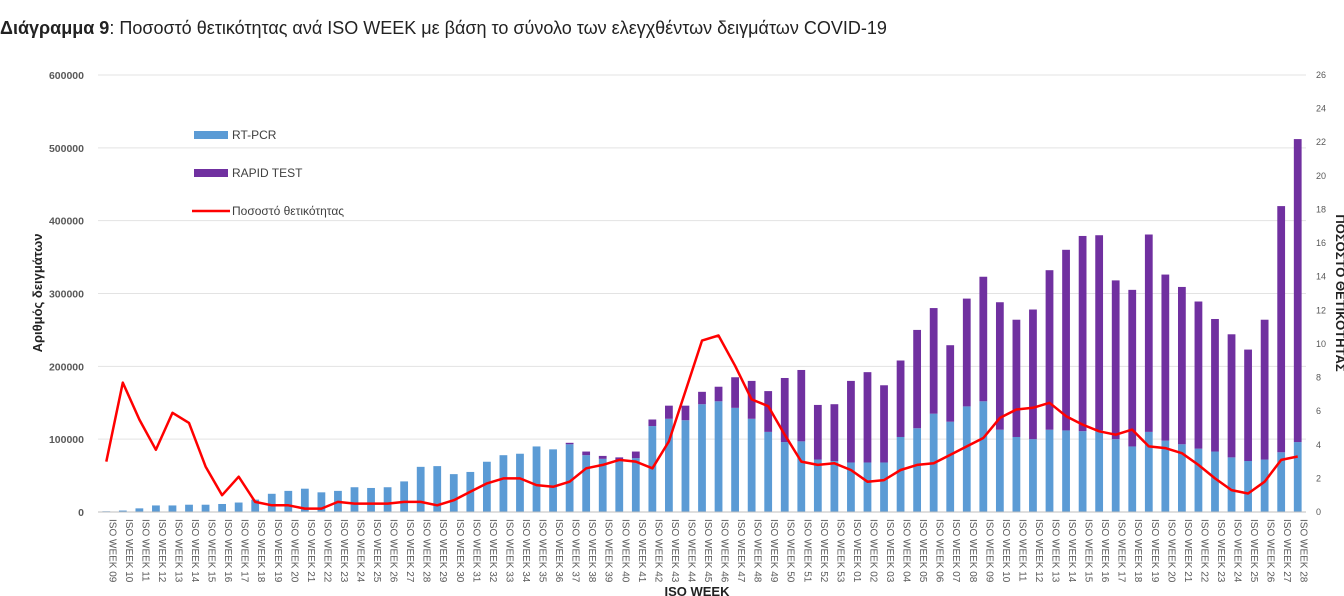 Image resolution: width=1344 pixels, height=596 pixels. What do you see at coordinates (790, 551) in the screenshot?
I see `x-tick-label: ISO WEEK 50` at bounding box center [790, 551].